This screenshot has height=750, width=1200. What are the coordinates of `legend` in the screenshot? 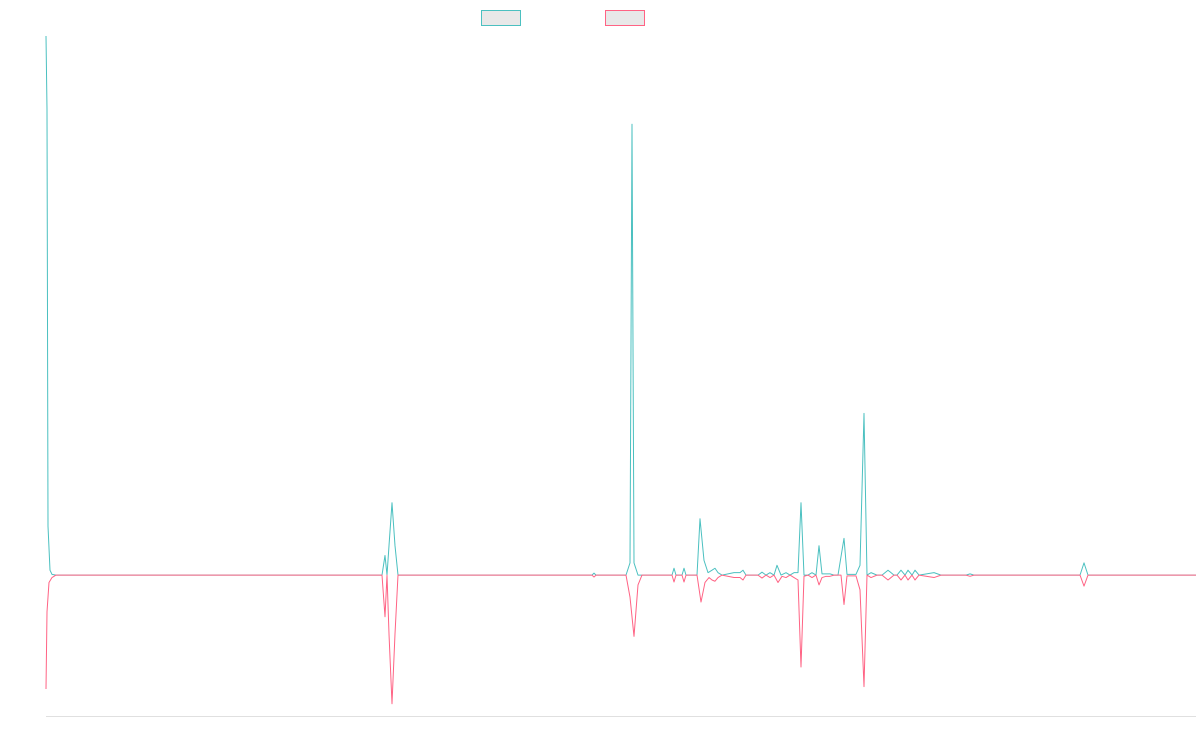 It's located at (563, 18).